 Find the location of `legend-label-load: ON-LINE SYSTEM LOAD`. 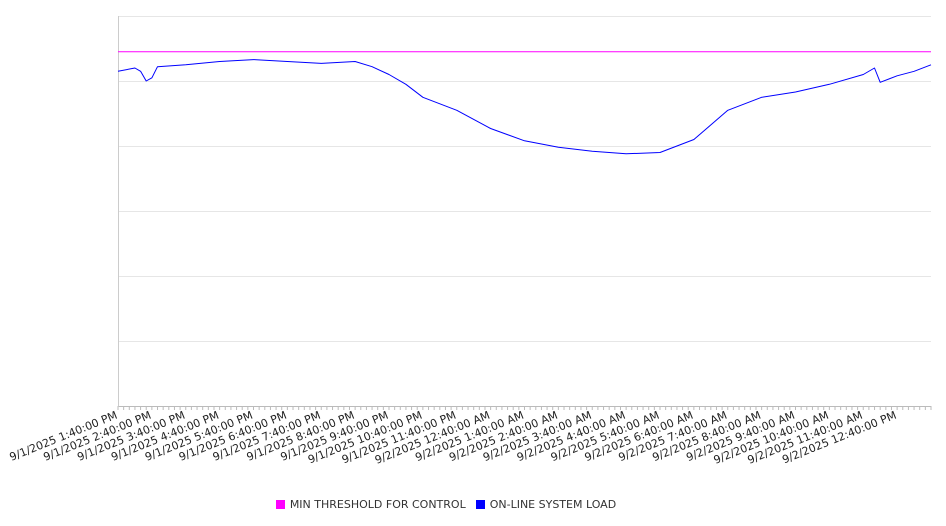

legend-label-load: ON-LINE SYSTEM LOAD is located at coordinates (553, 504).